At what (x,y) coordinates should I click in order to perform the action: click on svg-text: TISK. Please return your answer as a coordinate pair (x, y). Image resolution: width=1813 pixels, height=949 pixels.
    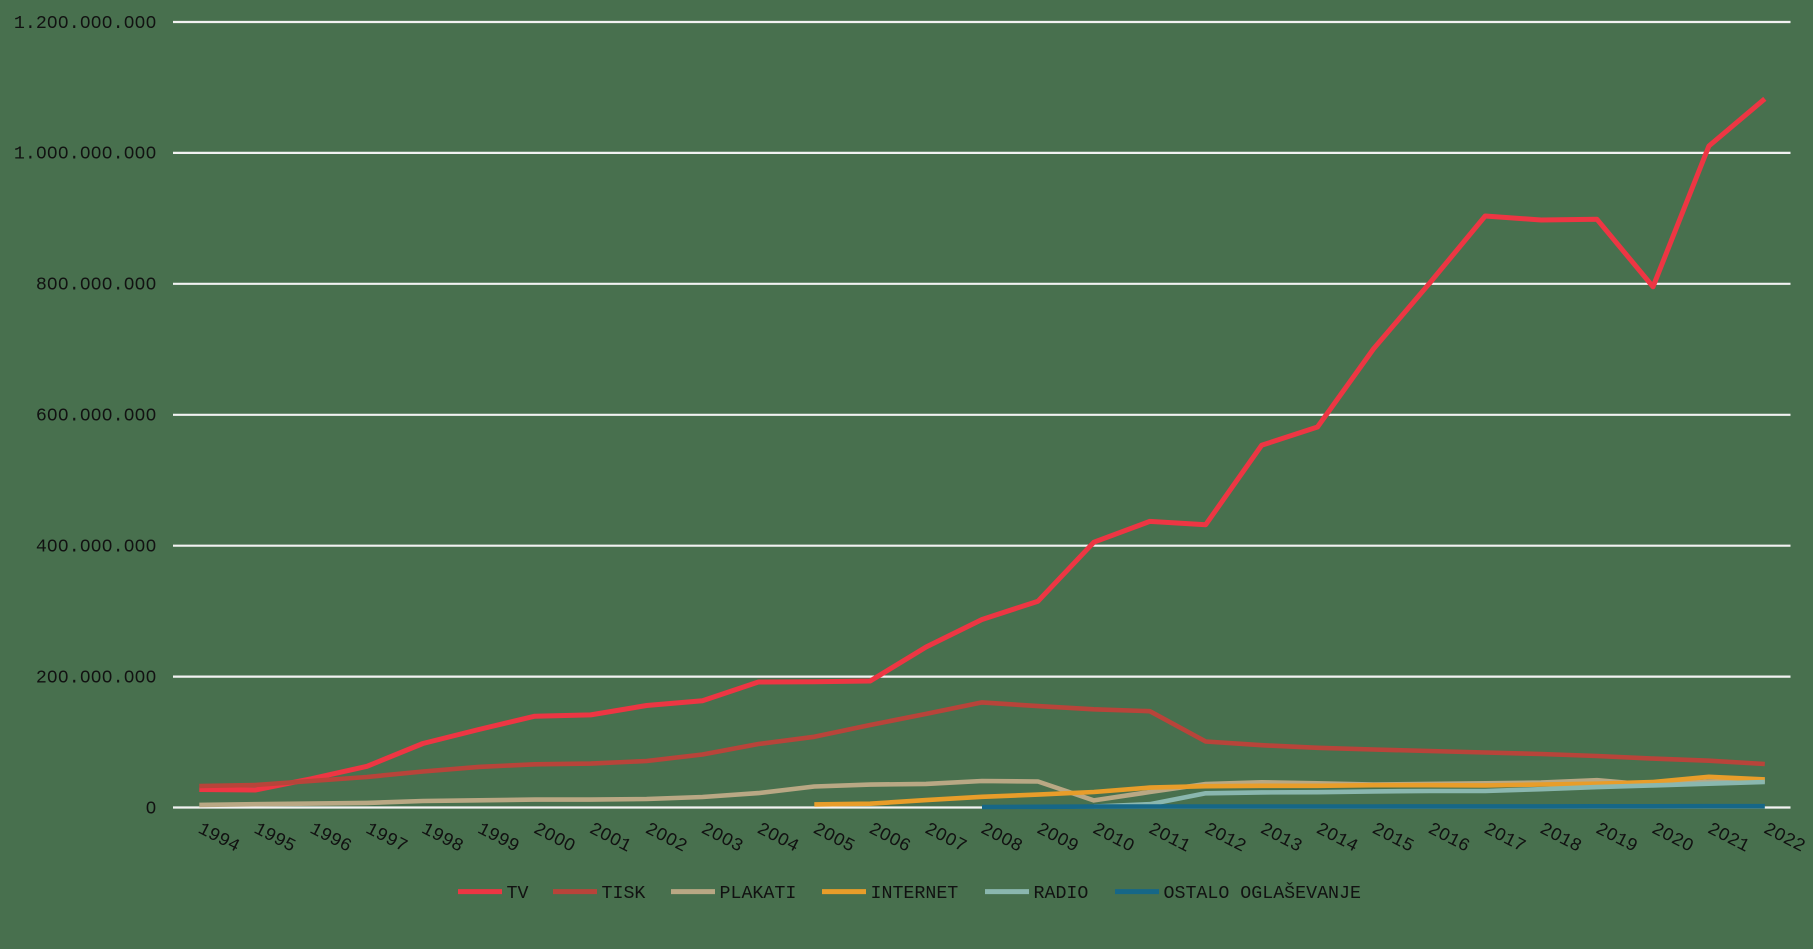
    Looking at the image, I should click on (624, 894).